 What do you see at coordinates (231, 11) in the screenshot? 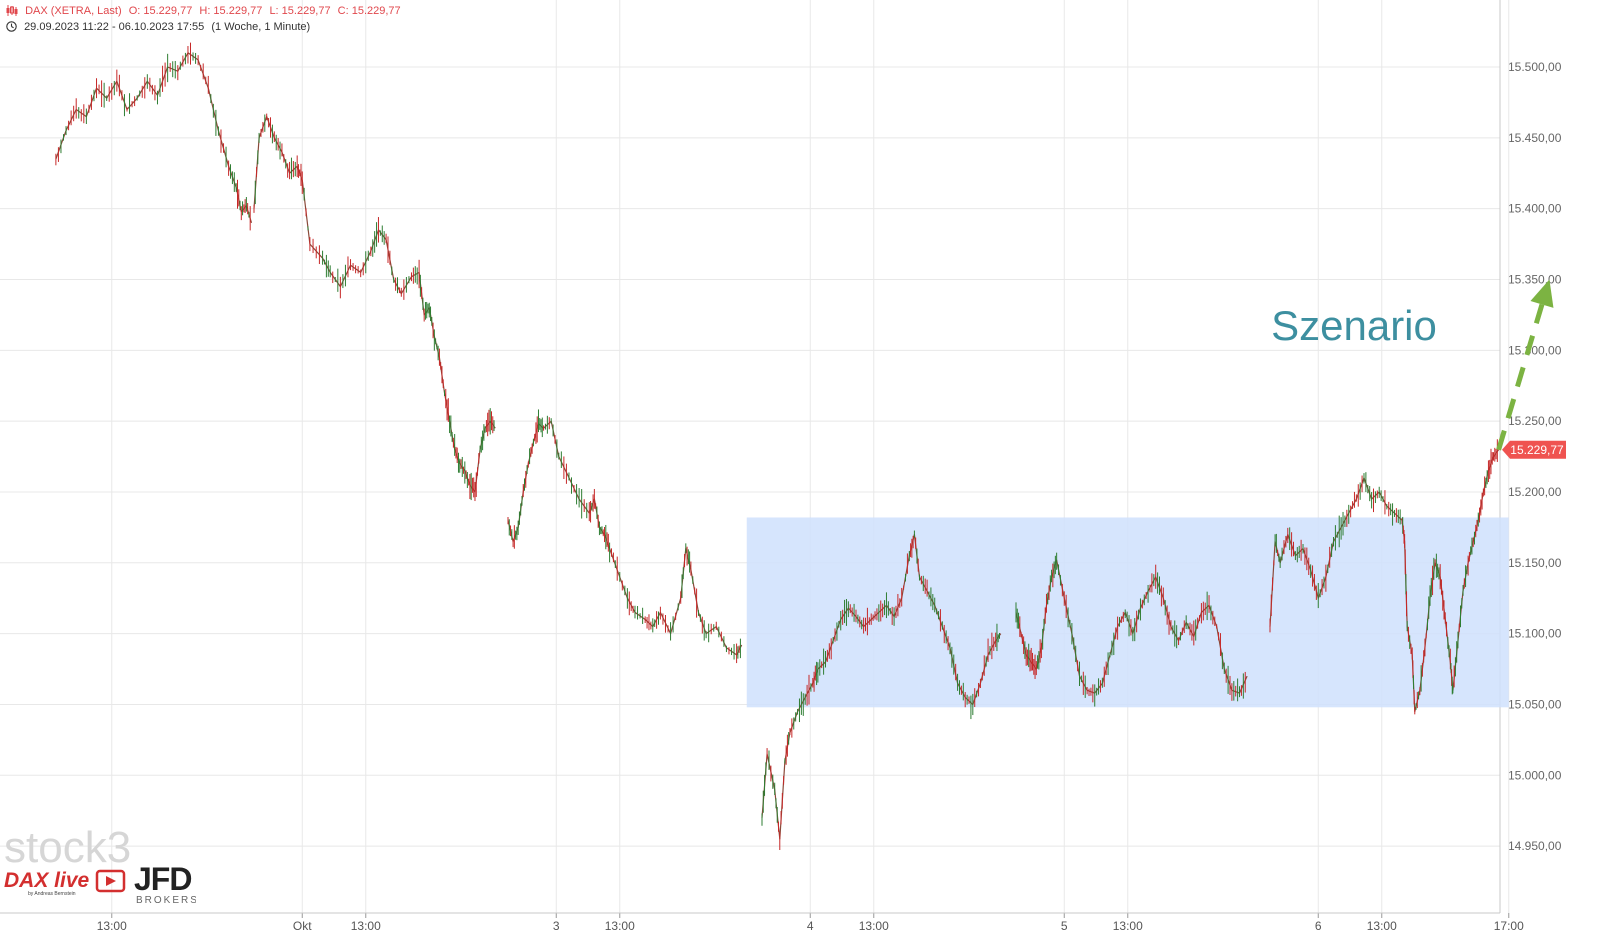
I see `high-value: H: 15.229,77` at bounding box center [231, 11].